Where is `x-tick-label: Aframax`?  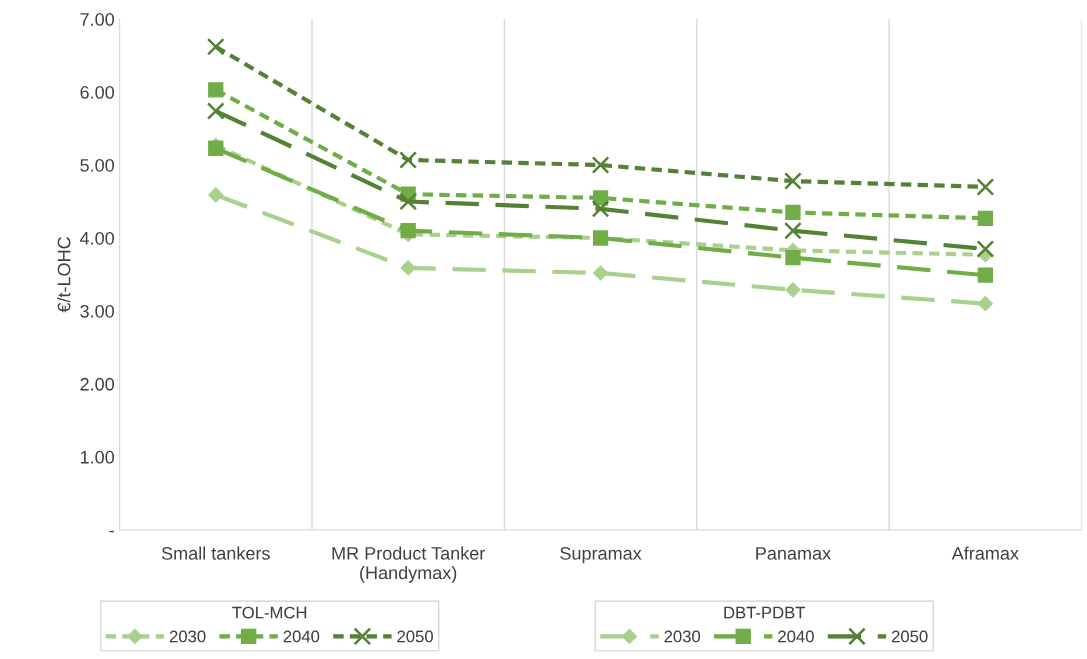 x-tick-label: Aframax is located at coordinates (985, 553).